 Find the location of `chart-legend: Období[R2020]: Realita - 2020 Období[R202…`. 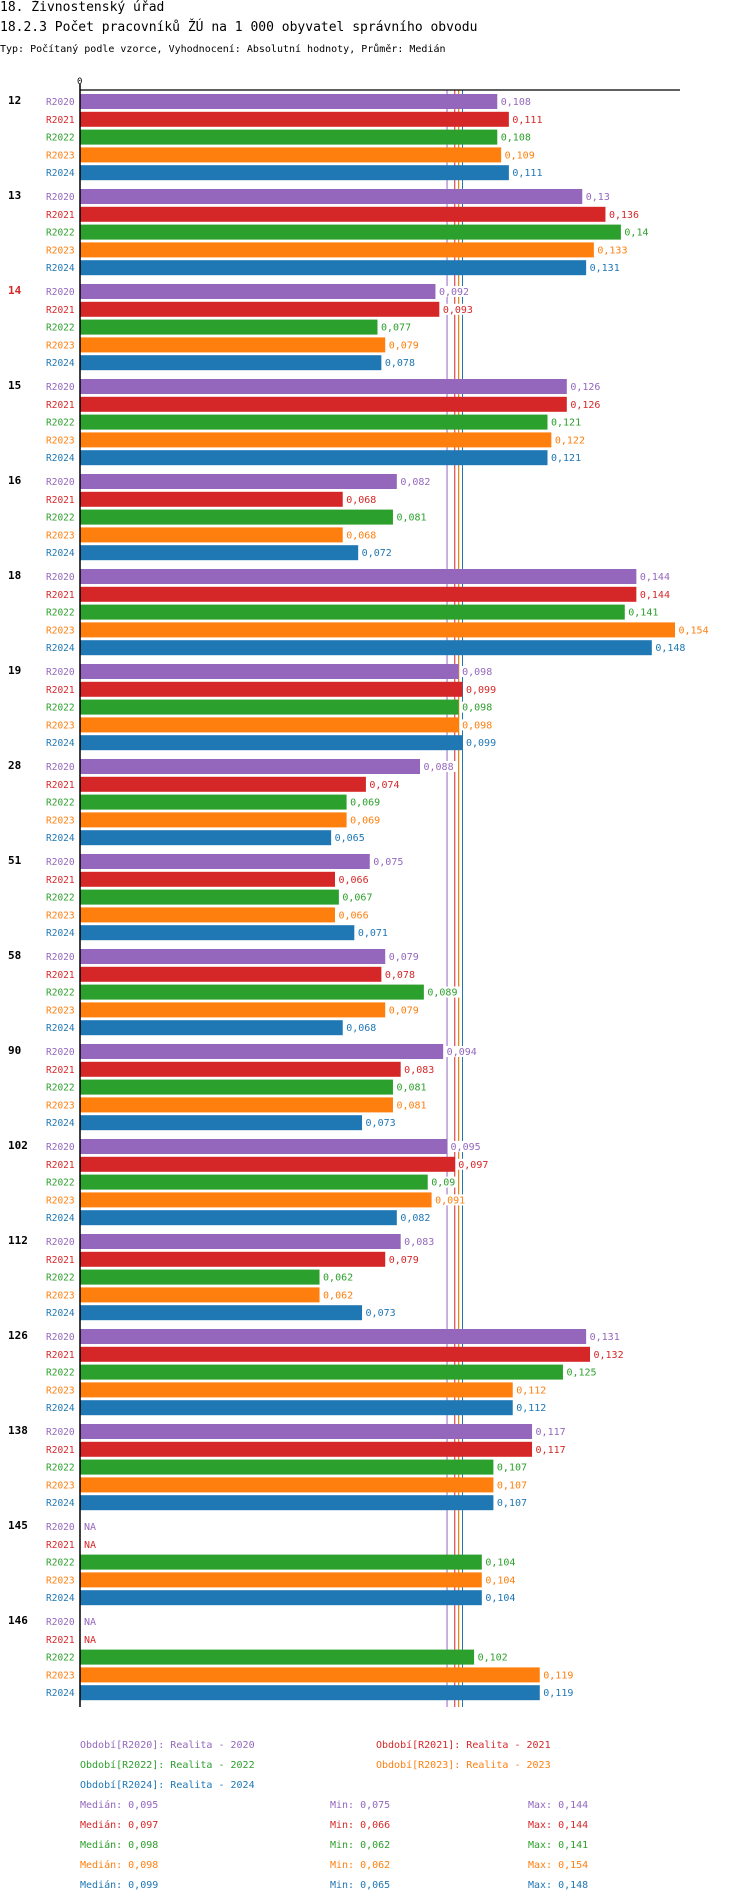

chart-legend: Období[R2020]: Realita - 2020 Období[R202… is located at coordinates (375, 1822).